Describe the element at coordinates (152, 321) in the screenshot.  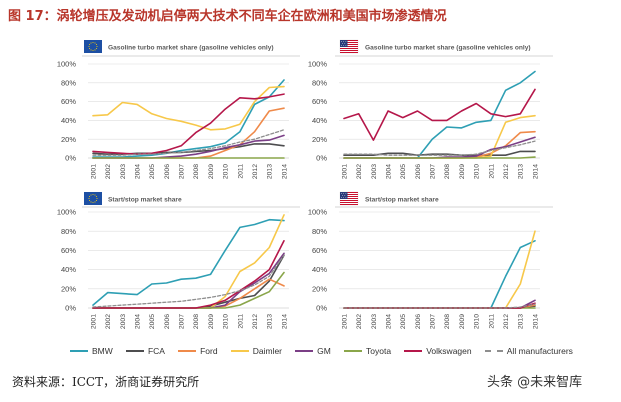
I see `x-tick-label: 2005` at that location.